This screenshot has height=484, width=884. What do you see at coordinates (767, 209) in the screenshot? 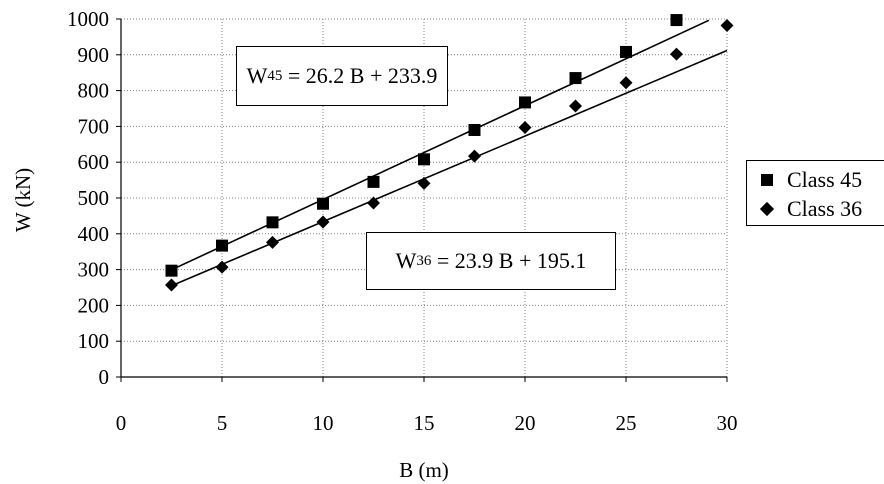
I see `diamond-marker-icon` at bounding box center [767, 209].